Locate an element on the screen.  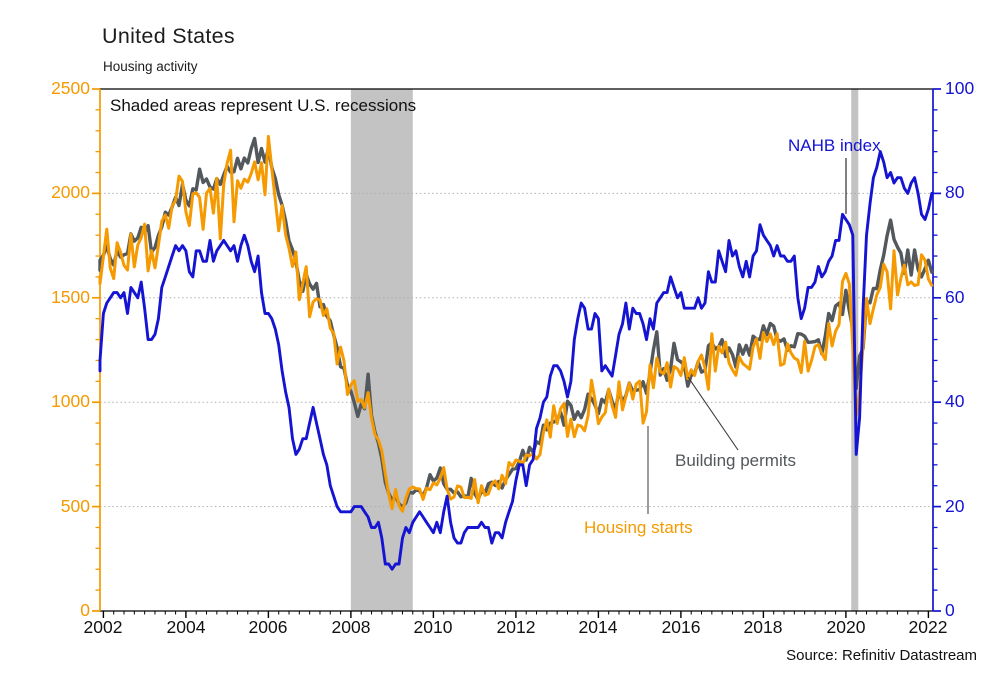
right-axis-tick-0: 0 is located at coordinates (950, 610).